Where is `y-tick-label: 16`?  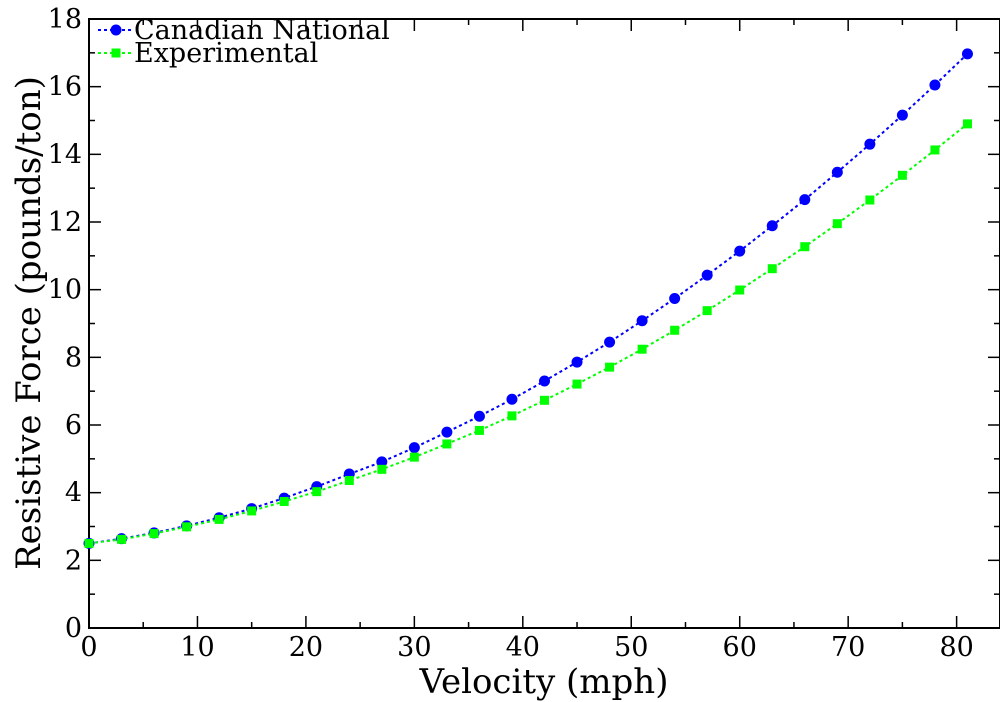
y-tick-label: 16 is located at coordinates (65, 87).